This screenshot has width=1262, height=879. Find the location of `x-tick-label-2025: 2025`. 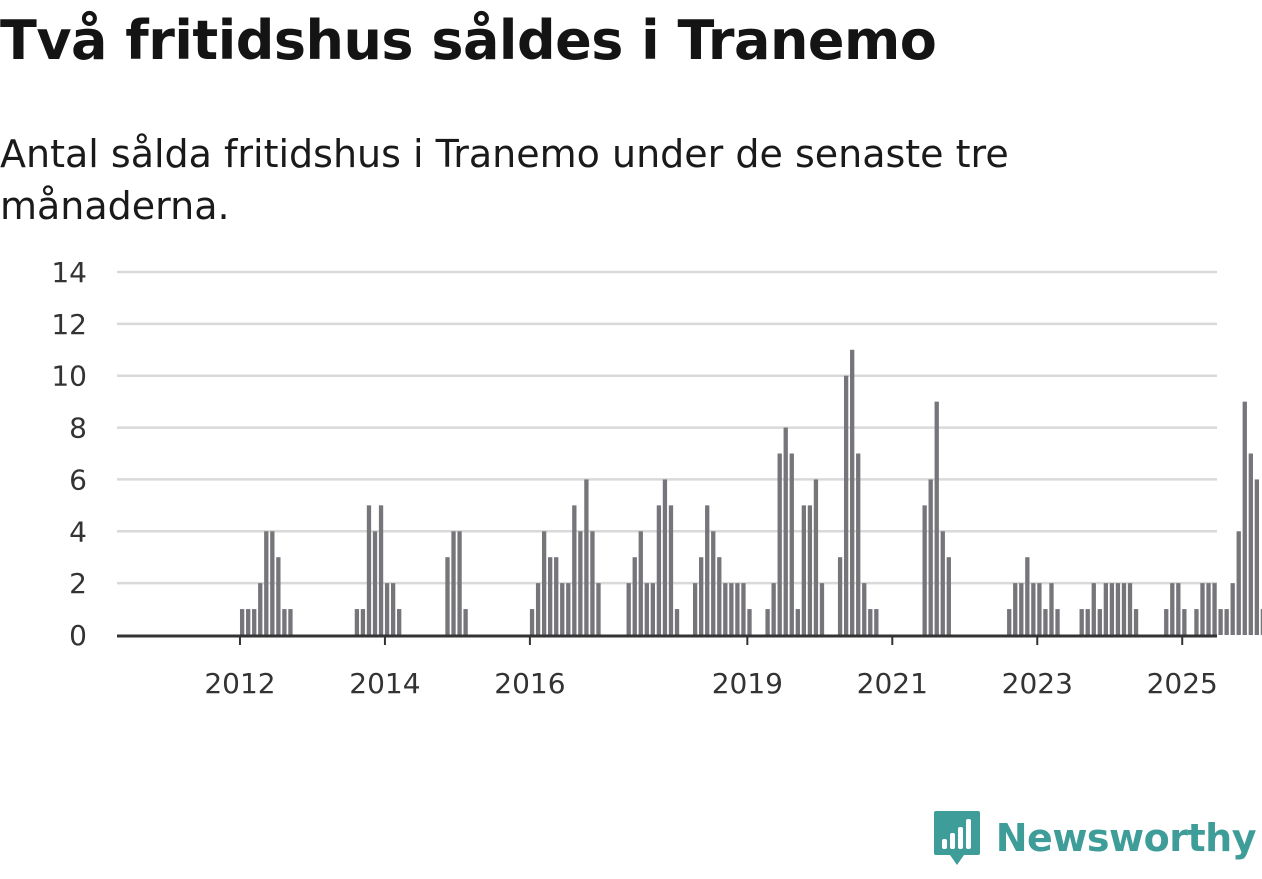

x-tick-label-2025: 2025 is located at coordinates (1182, 683).